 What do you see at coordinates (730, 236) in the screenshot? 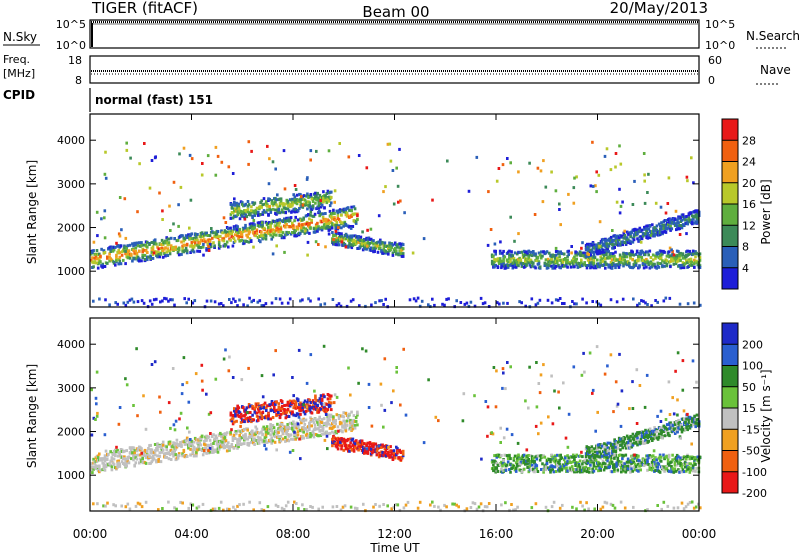
I see `colorbar-swatch` at bounding box center [730, 236].